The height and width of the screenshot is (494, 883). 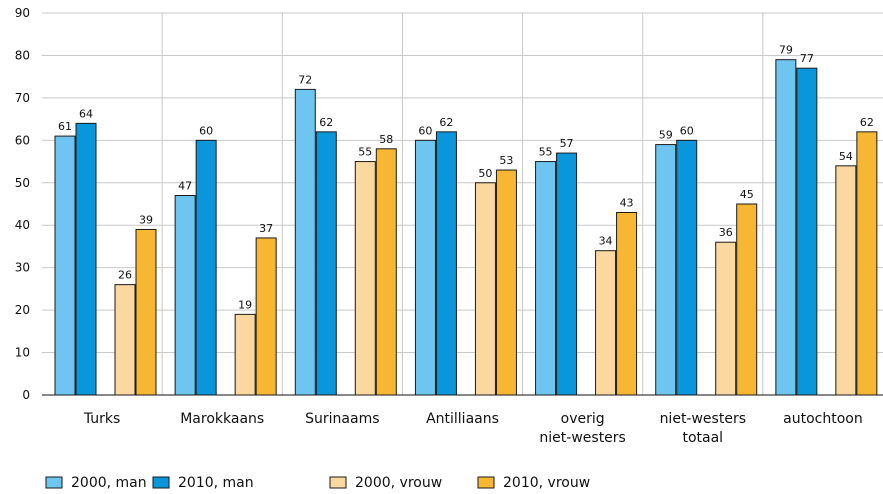 I want to click on y-tick-label: 60, so click(x=22, y=140).